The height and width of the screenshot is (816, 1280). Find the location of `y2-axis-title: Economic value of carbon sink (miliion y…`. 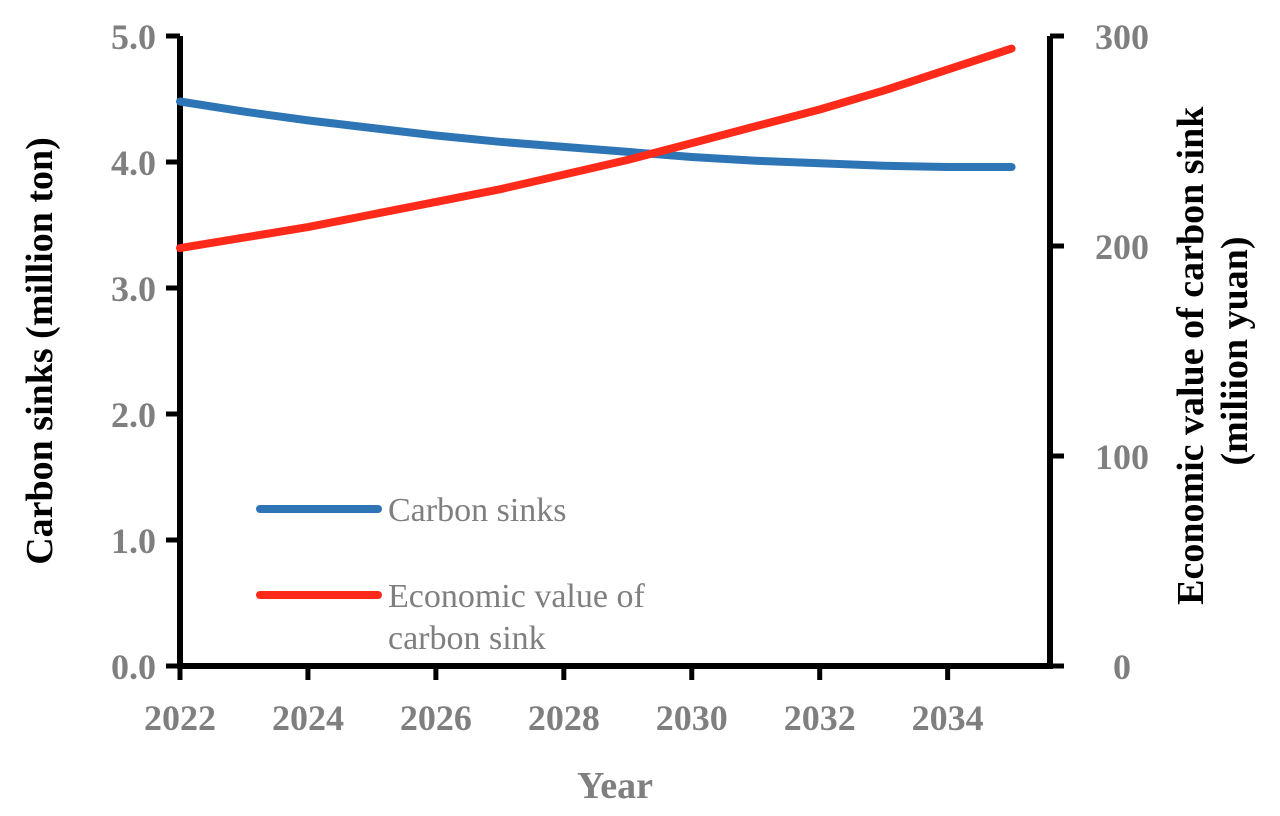

y2-axis-title: Economic value of carbon sink (miliion y… is located at coordinates (1213, 351).